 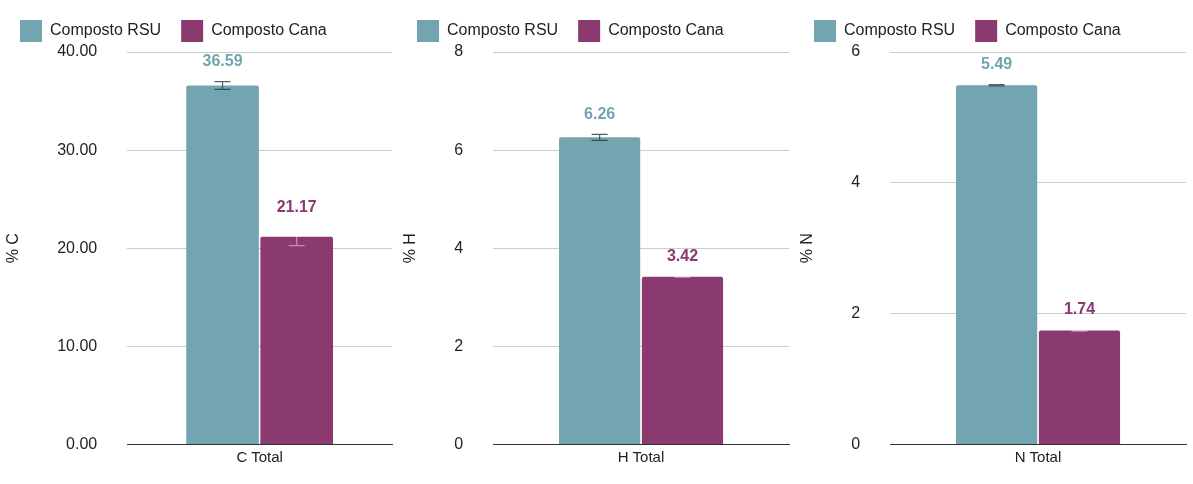 What do you see at coordinates (1038, 456) in the screenshot?
I see `x-tick-label: N Total` at bounding box center [1038, 456].